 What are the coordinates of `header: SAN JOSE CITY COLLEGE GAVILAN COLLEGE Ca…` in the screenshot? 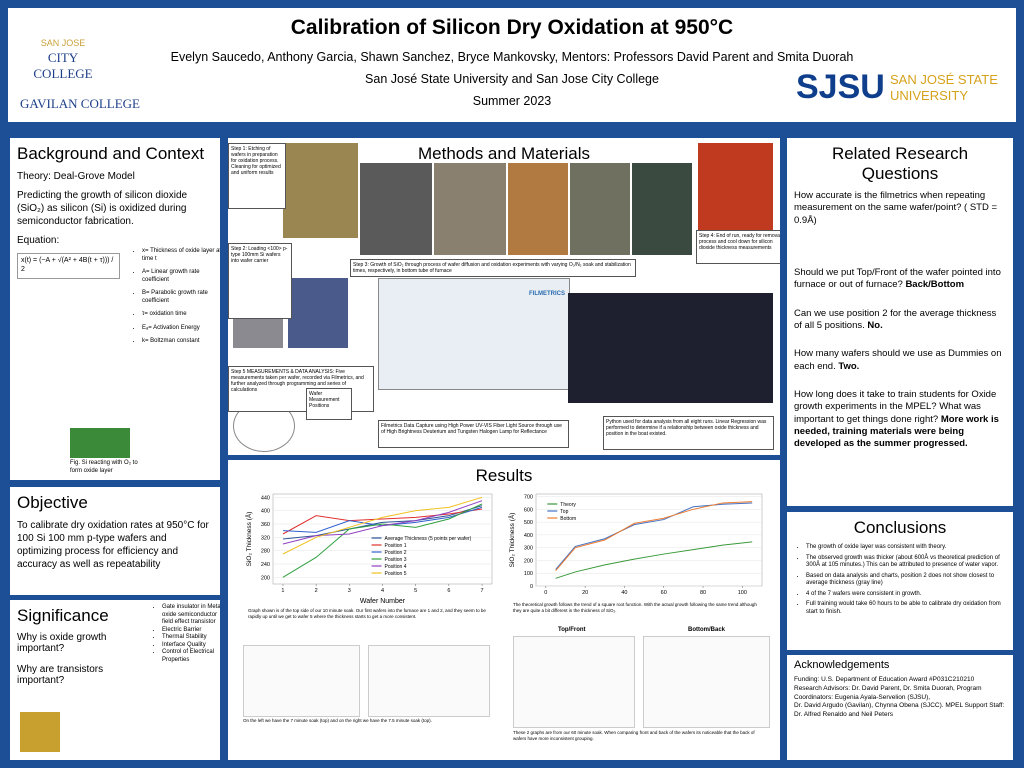 It's located at (512, 65).